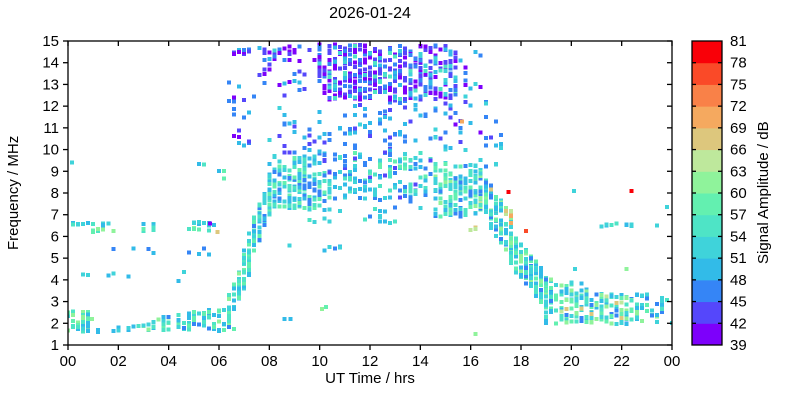 The width and height of the screenshot is (800, 400). Describe the element at coordinates (50, 84) in the screenshot. I see `y-tick-label: 13` at that location.